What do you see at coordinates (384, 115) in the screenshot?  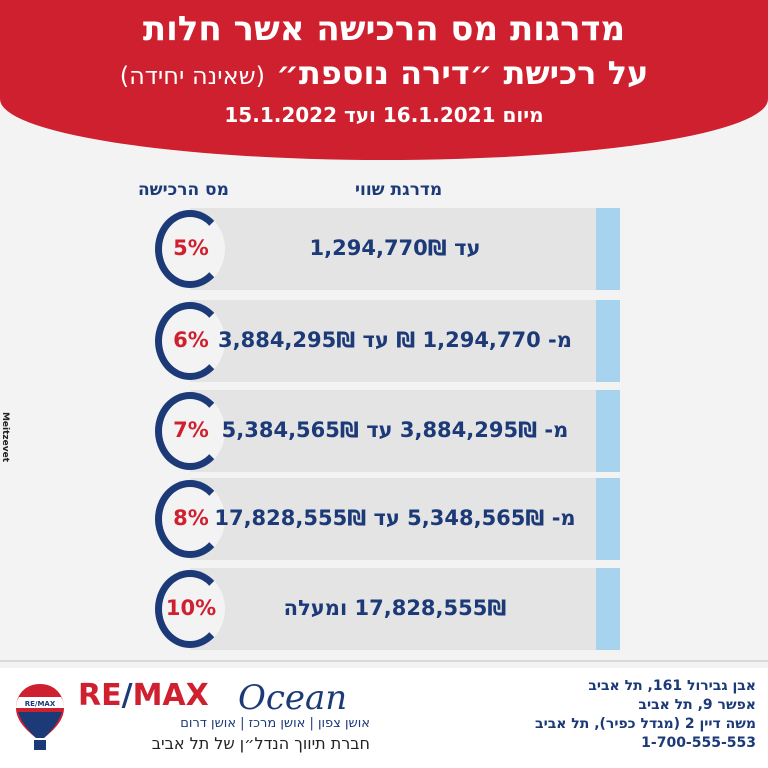 I see `header-date-range: מיום 16.1.2021 ועד 15.1.2022` at bounding box center [384, 115].